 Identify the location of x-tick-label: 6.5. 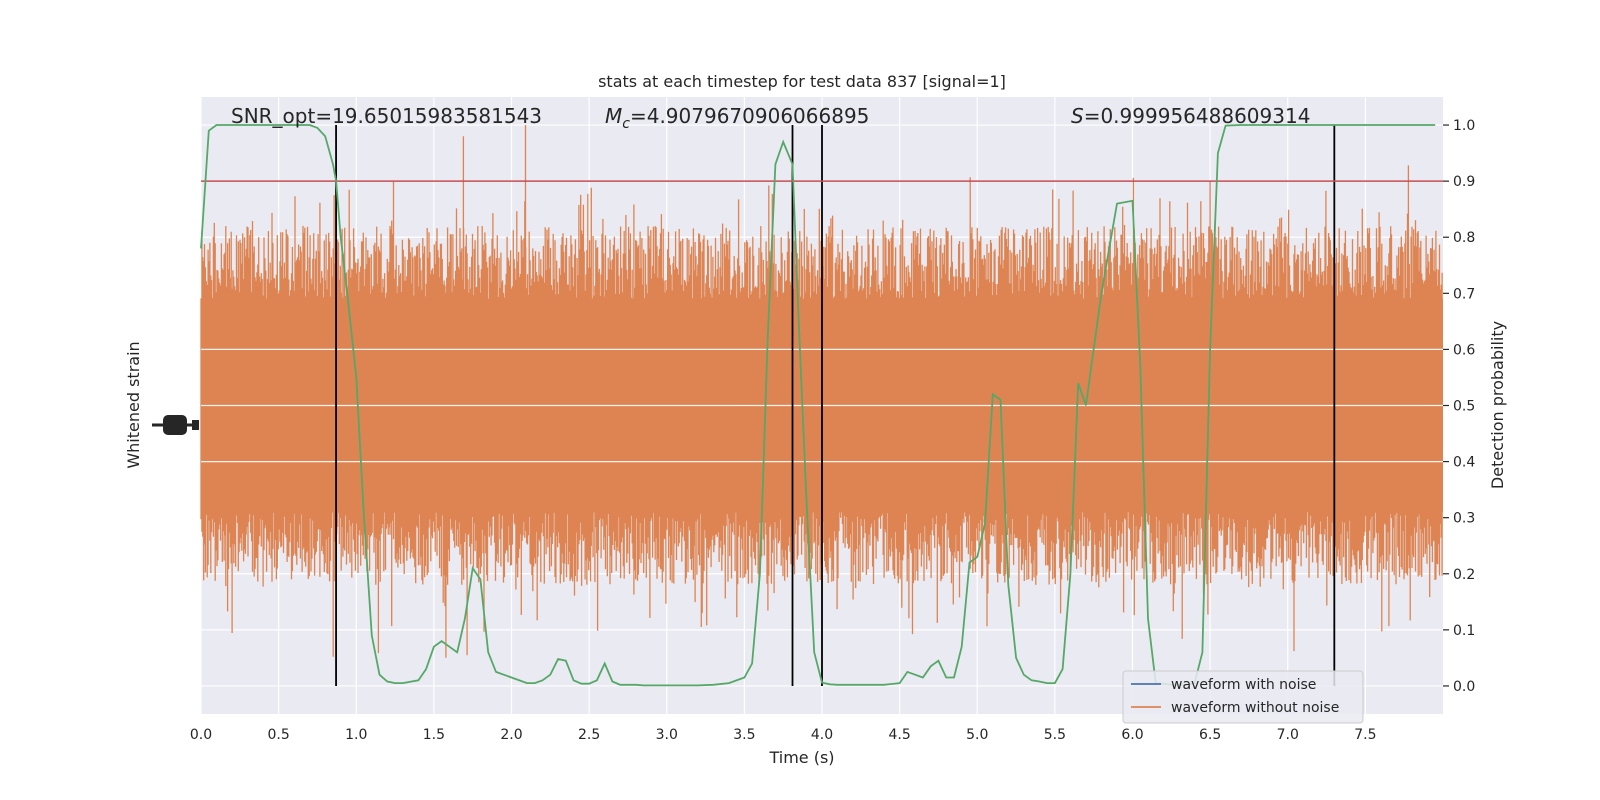
(1210, 735).